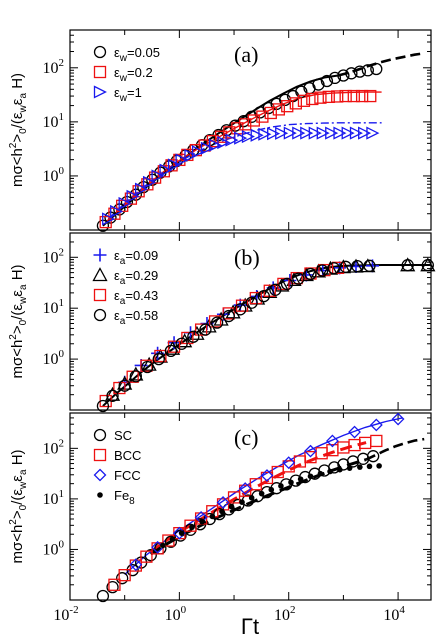 The height and width of the screenshot is (640, 436). Describe the element at coordinates (54, 256) in the screenshot. I see `y-tick-label: 10²` at that location.